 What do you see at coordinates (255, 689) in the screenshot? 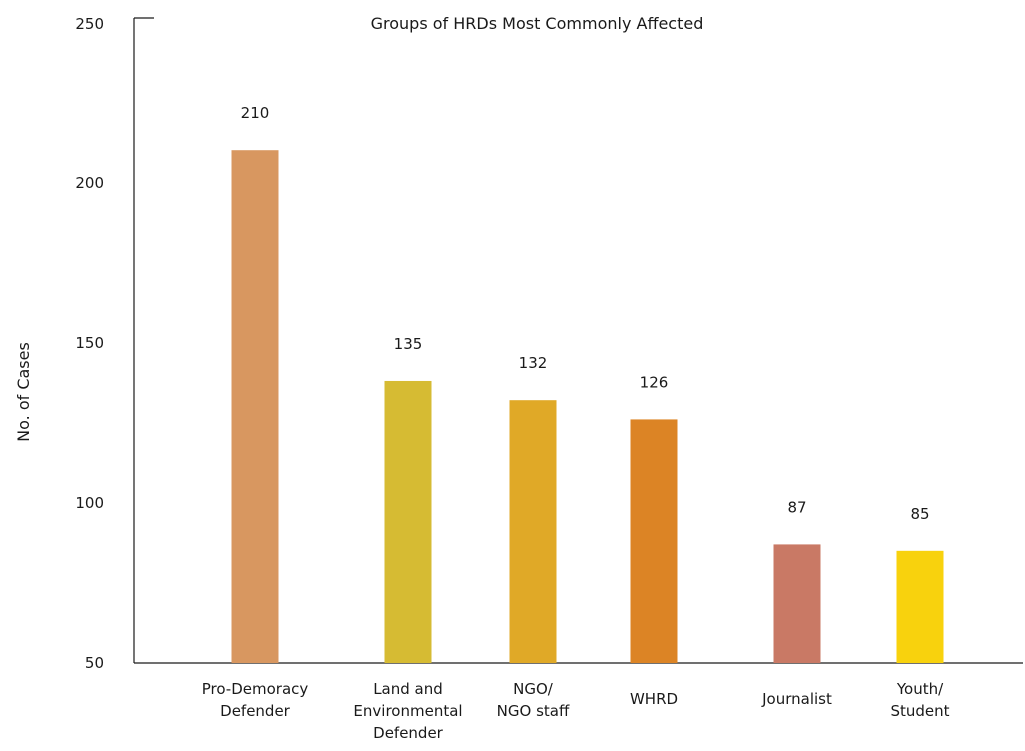
I see `category-label: Pro-Demoracy` at bounding box center [255, 689].